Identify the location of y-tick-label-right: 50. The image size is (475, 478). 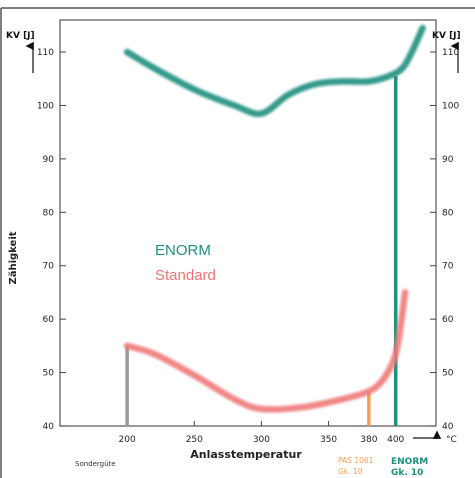
(448, 374).